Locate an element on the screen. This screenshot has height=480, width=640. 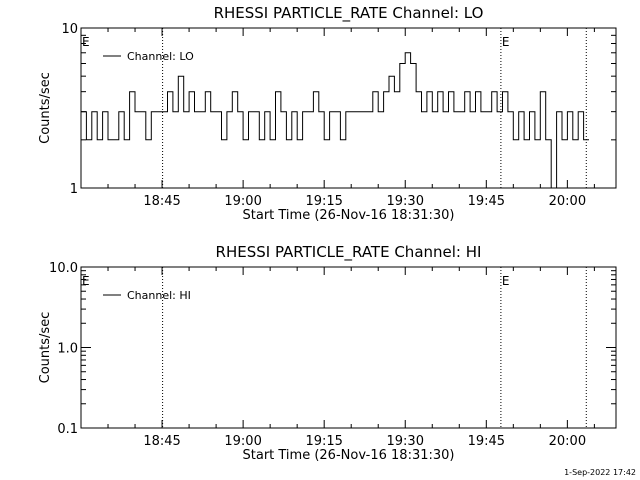
y-tick-label: 10.0 is located at coordinates (63, 268).